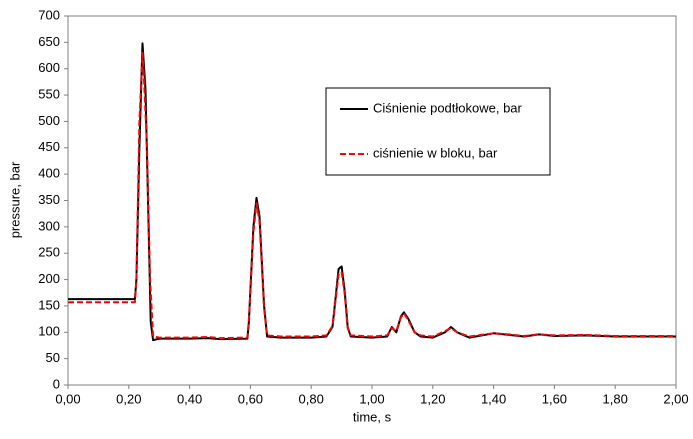  Describe the element at coordinates (372, 416) in the screenshot. I see `x-axis-label: time, s` at that location.